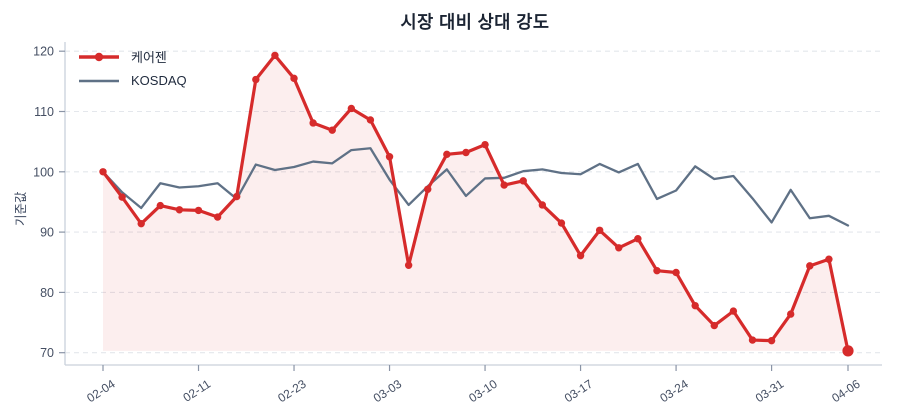 The width and height of the screenshot is (900, 420). I want to click on x-tick-label: 02-11, so click(197, 391).